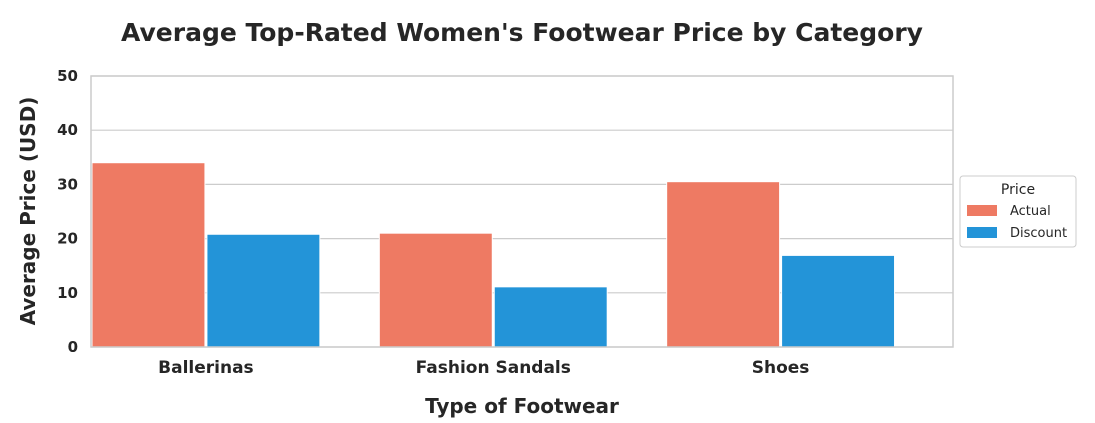 This screenshot has width=1095, height=423. Describe the element at coordinates (28, 211) in the screenshot. I see `y-axis-label: Average Price (USD)` at that location.